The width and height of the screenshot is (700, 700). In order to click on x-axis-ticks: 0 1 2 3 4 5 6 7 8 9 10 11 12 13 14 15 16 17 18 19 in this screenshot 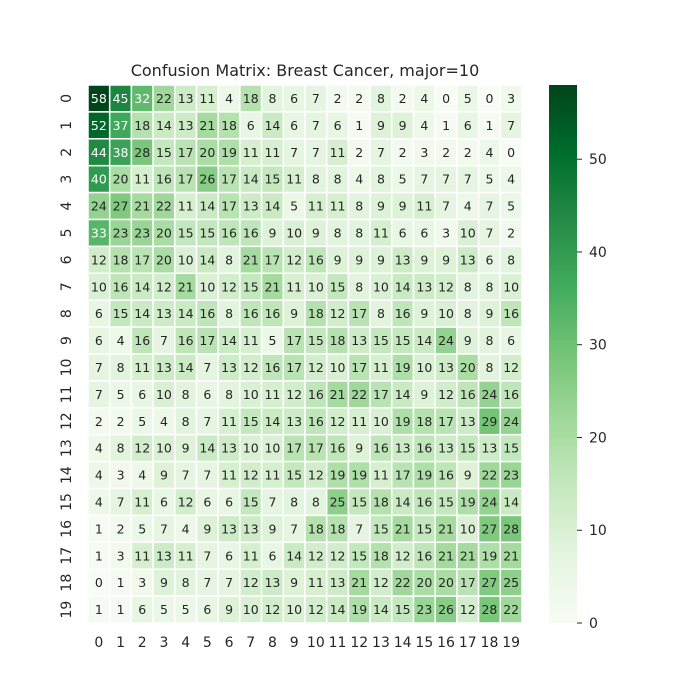, I will do `click(307, 643)`.